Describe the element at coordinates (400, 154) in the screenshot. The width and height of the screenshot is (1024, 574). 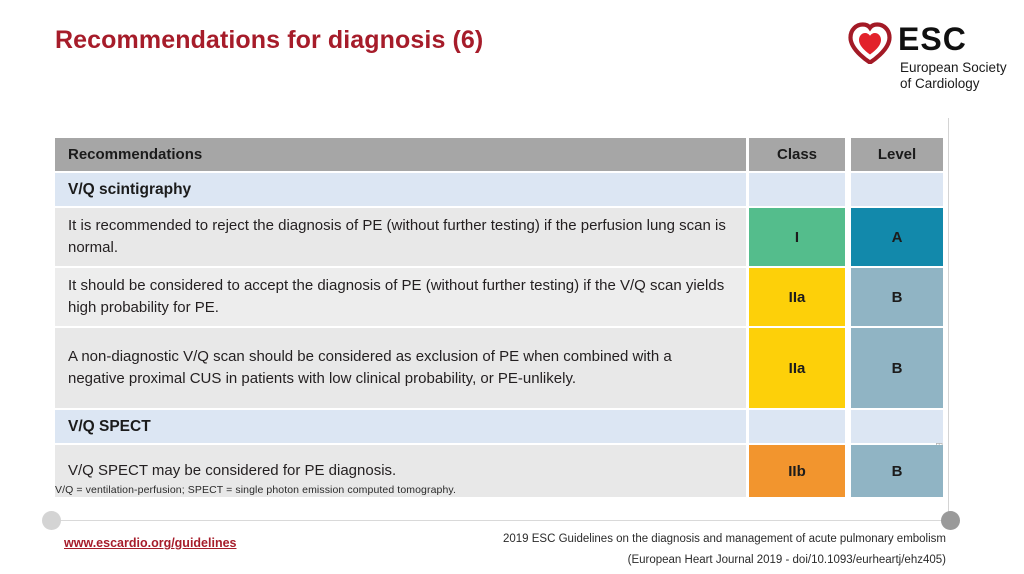
I see `column-header-recommendations: Recommendations` at that location.